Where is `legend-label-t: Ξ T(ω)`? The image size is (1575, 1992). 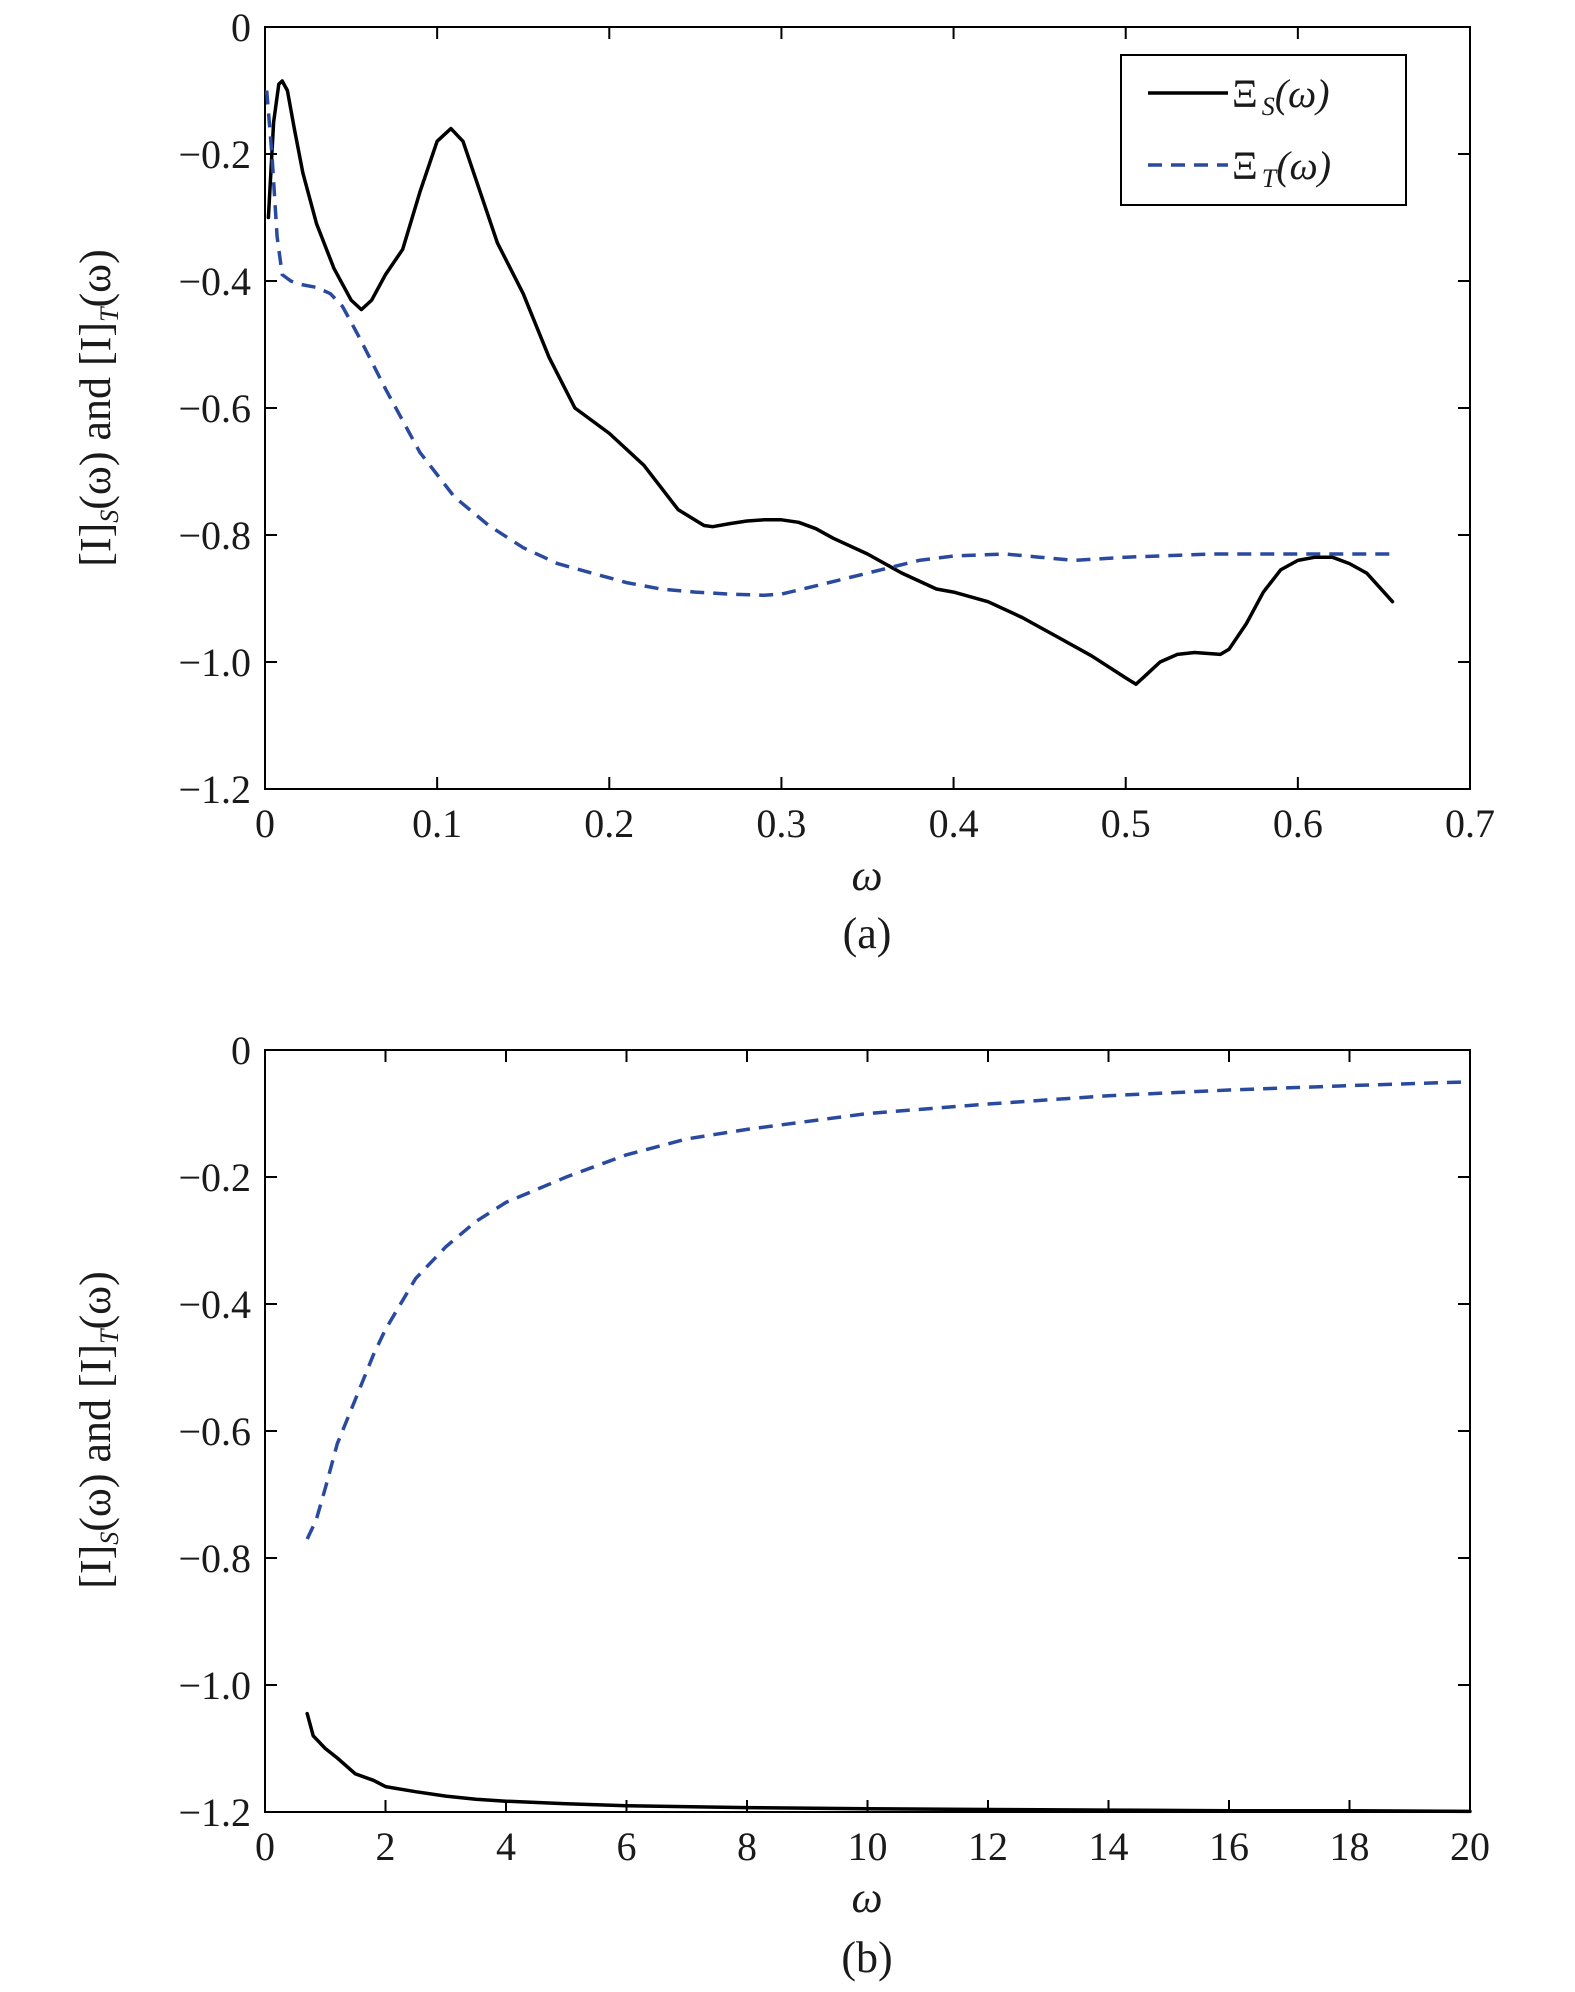 legend-label-t: Ξ T(ω) is located at coordinates (1281, 168).